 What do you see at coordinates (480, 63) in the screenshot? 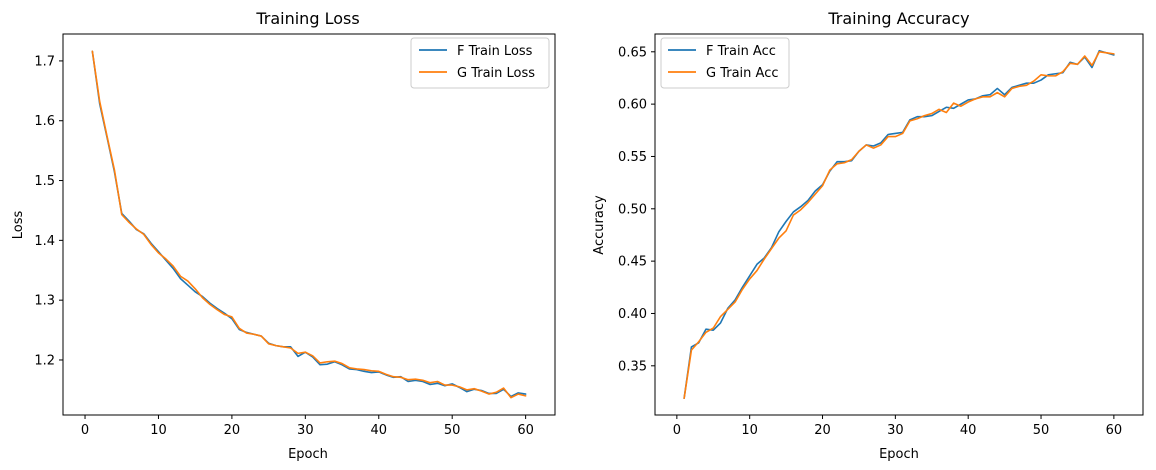
I see `loss-chart-legend: F Train Loss G Train Loss` at bounding box center [480, 63].